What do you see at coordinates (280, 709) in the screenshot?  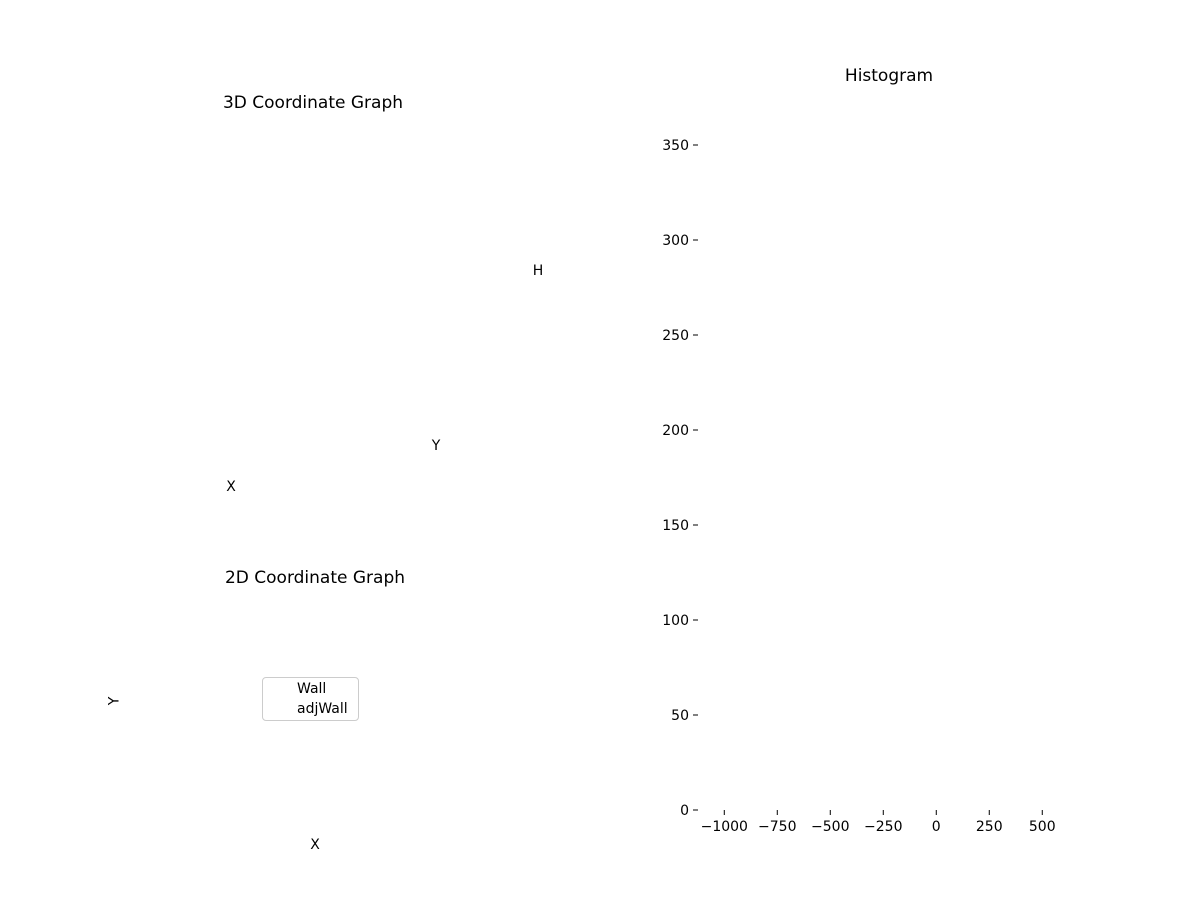 I see `legend-marker-adjwall` at bounding box center [280, 709].